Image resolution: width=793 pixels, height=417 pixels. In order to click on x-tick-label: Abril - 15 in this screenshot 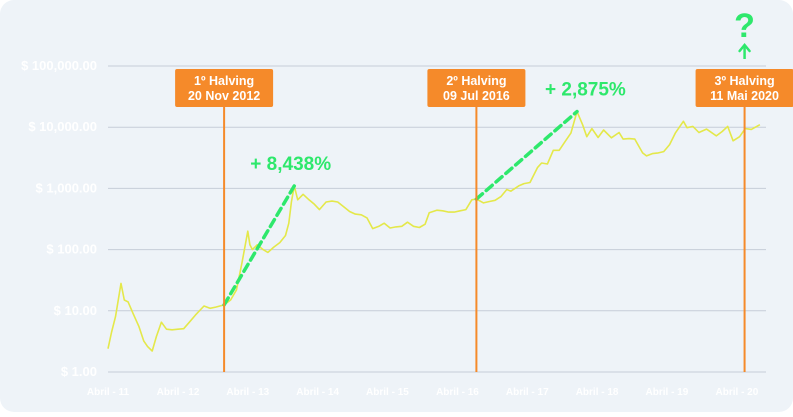, I will do `click(387, 392)`.